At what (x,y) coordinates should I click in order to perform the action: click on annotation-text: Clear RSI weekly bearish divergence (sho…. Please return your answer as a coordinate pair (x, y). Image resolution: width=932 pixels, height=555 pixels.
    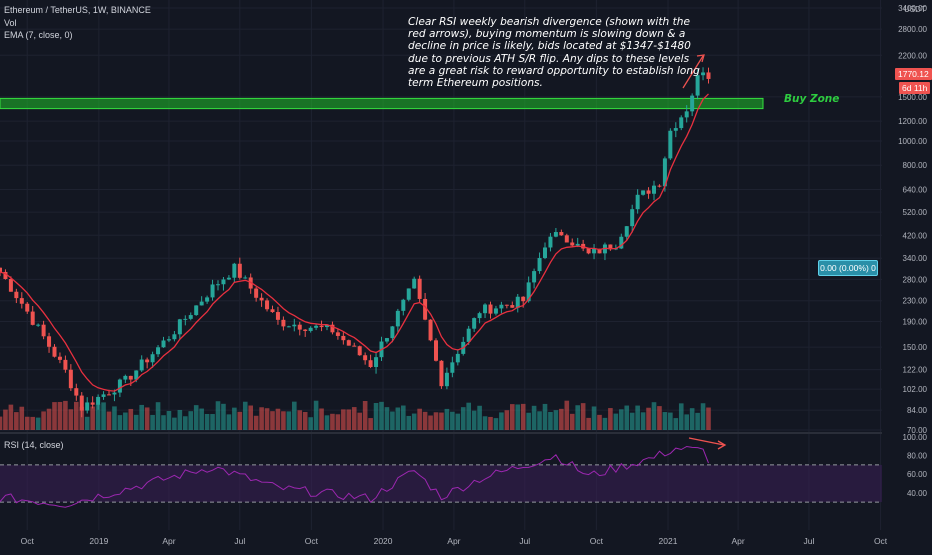
    Looking at the image, I should click on (554, 53).